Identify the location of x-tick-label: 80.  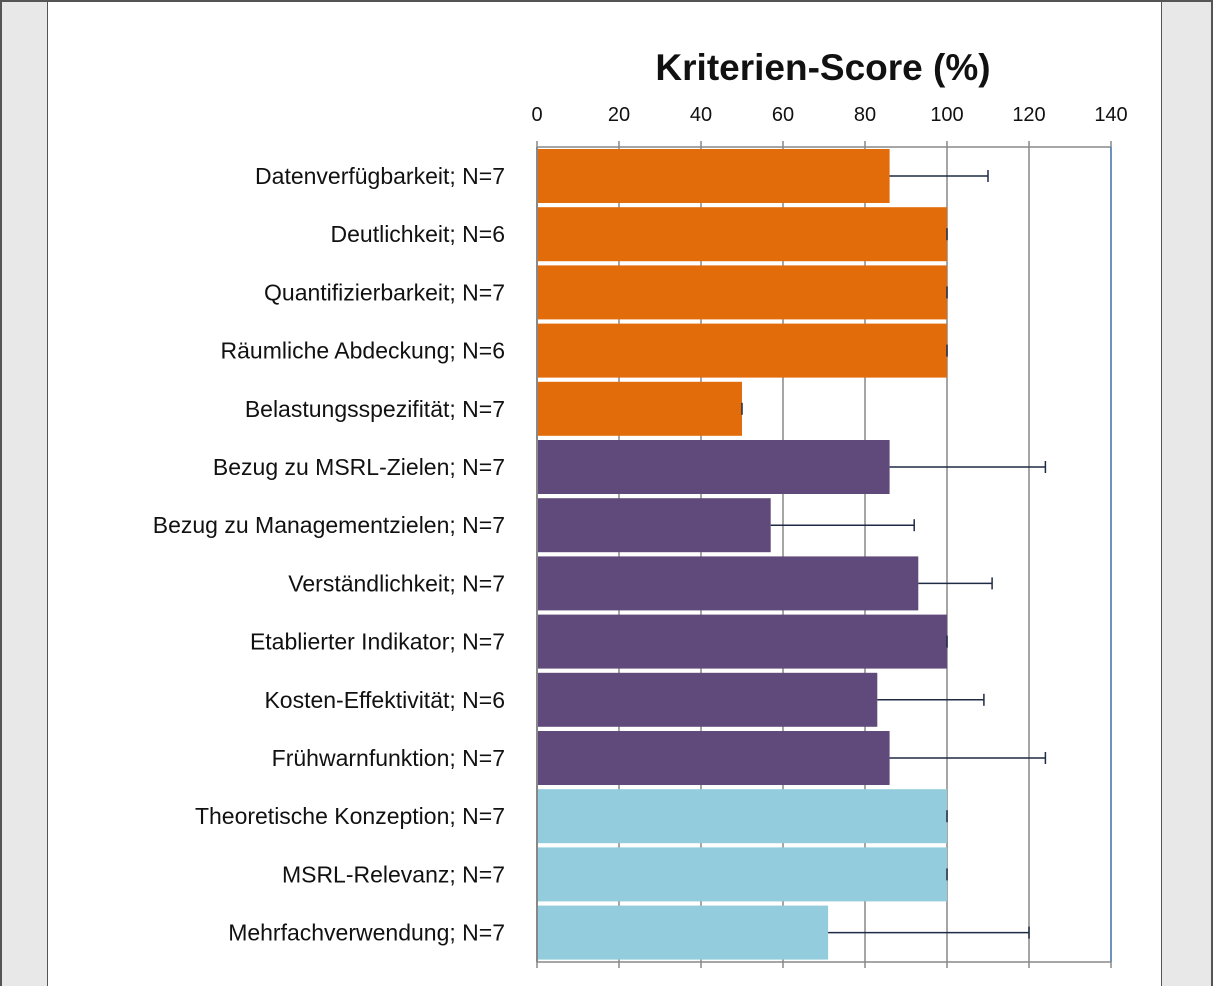
(865, 115).